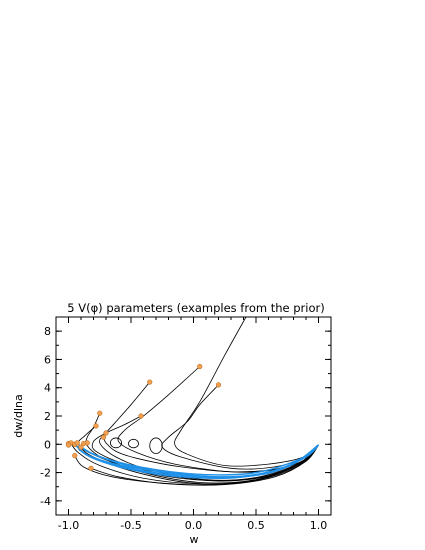 The image size is (425, 550). I want to click on x-tick-label-2: 0.0, so click(194, 525).